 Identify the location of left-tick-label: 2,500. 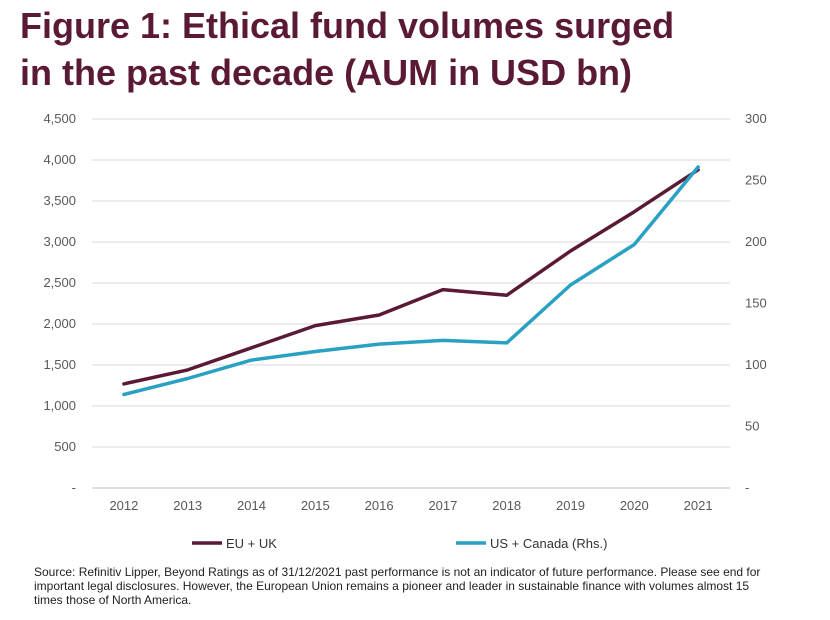
(59, 282).